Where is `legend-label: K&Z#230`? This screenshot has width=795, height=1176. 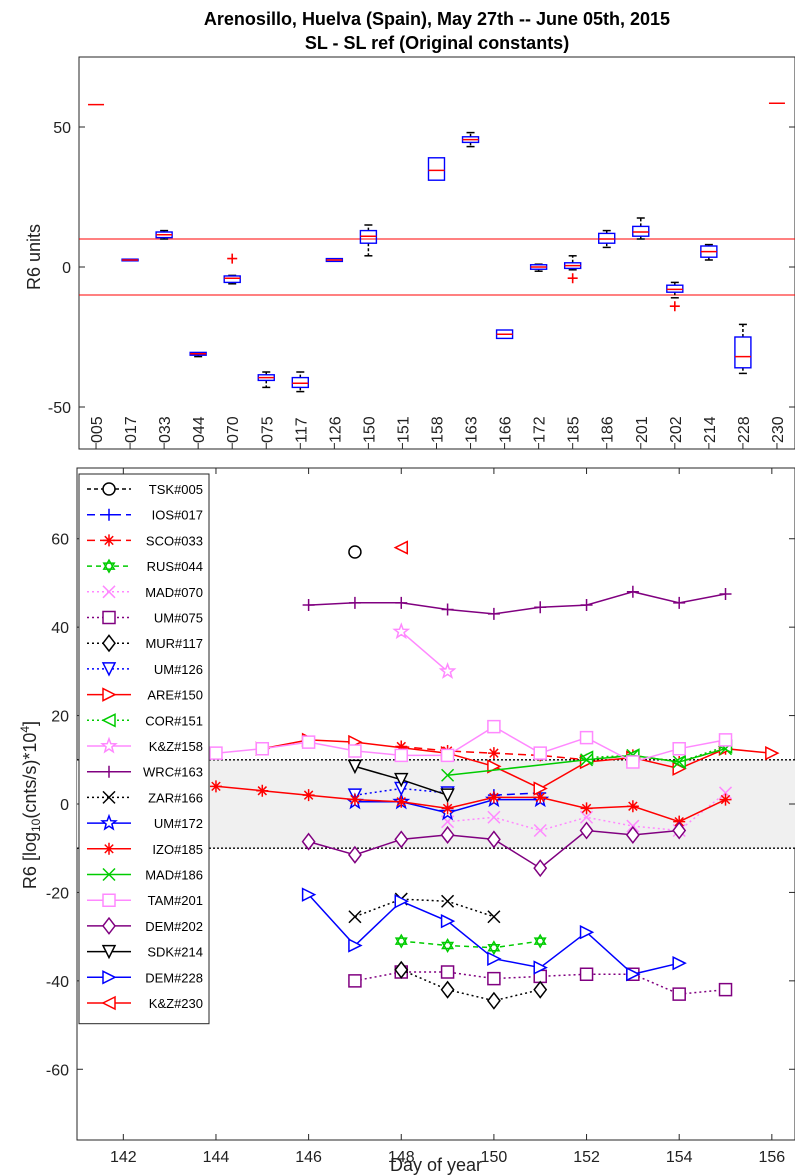
legend-label: K&Z#230 is located at coordinates (176, 1003).